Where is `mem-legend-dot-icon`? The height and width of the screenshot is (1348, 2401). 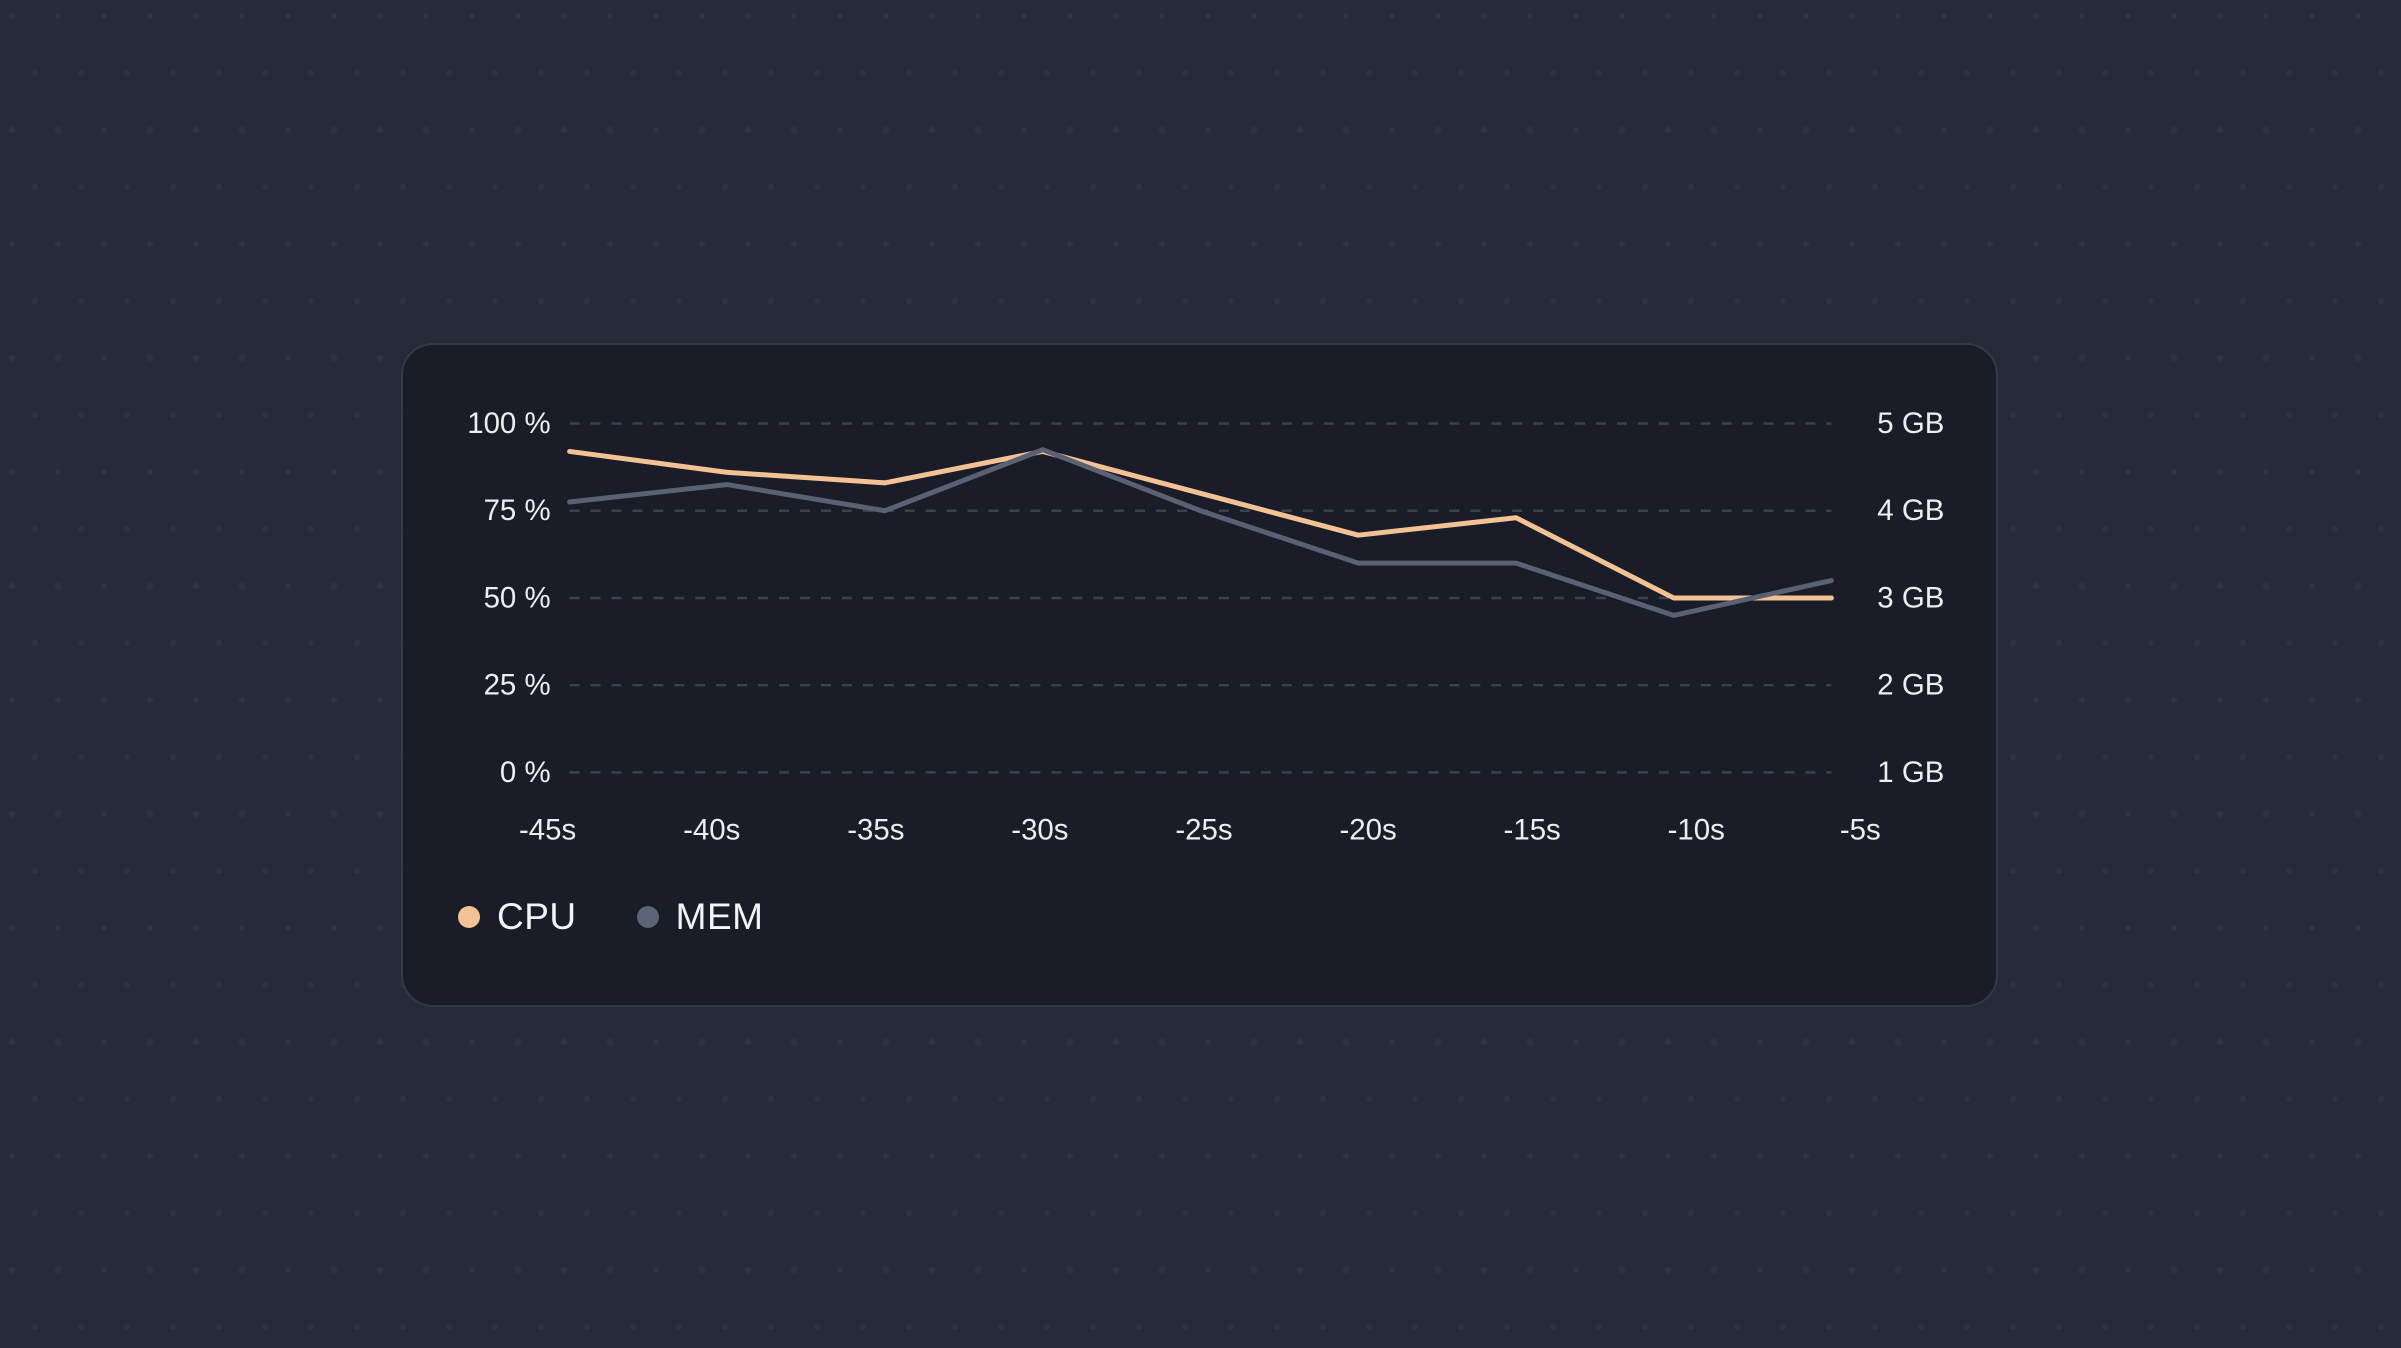
mem-legend-dot-icon is located at coordinates (647, 916).